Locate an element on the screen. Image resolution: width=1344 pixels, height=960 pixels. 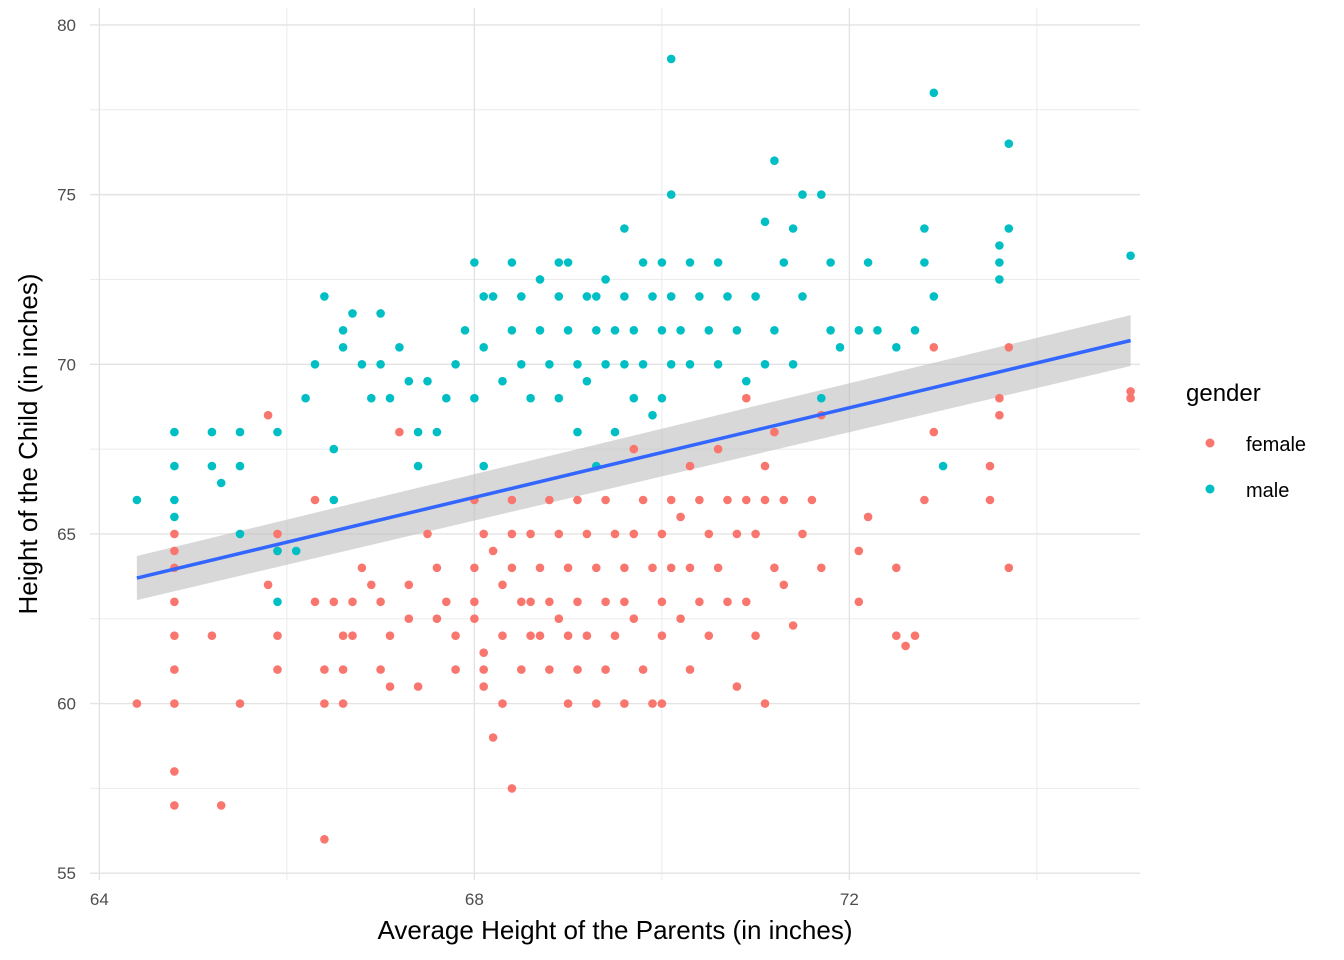
legend-label-male: male is located at coordinates (1267, 491).